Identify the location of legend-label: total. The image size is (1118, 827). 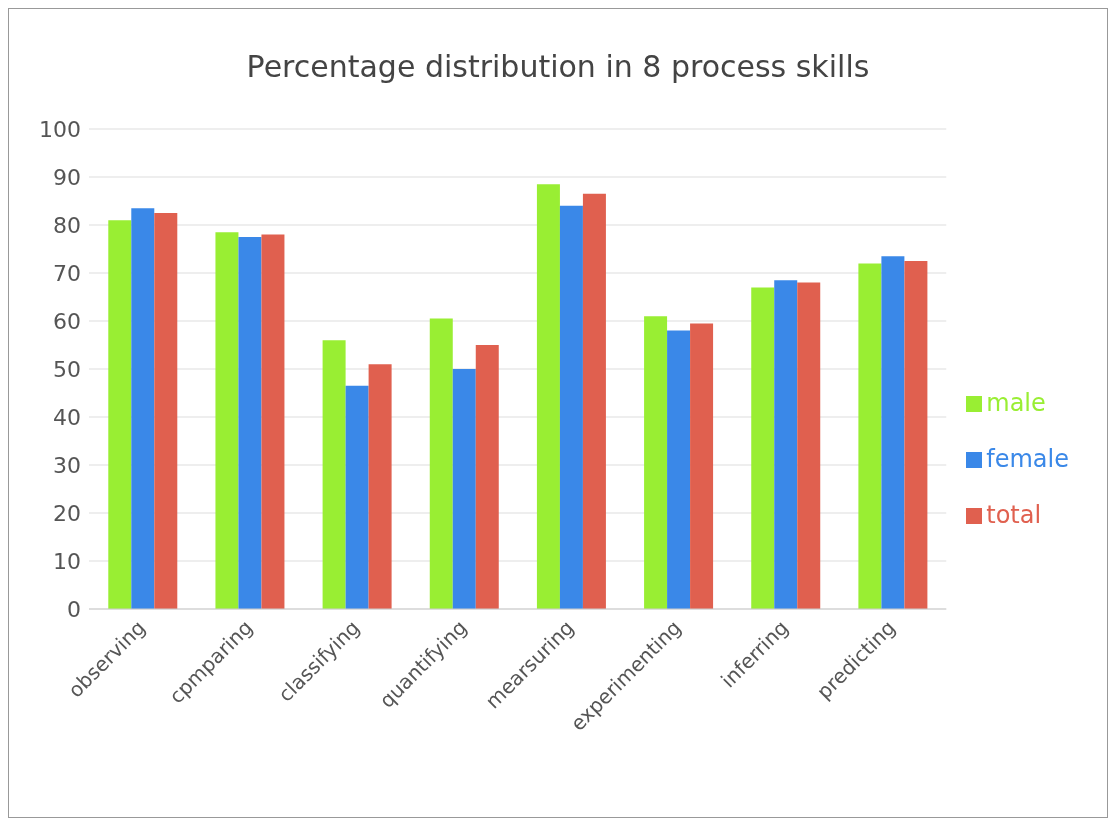
(1014, 515).